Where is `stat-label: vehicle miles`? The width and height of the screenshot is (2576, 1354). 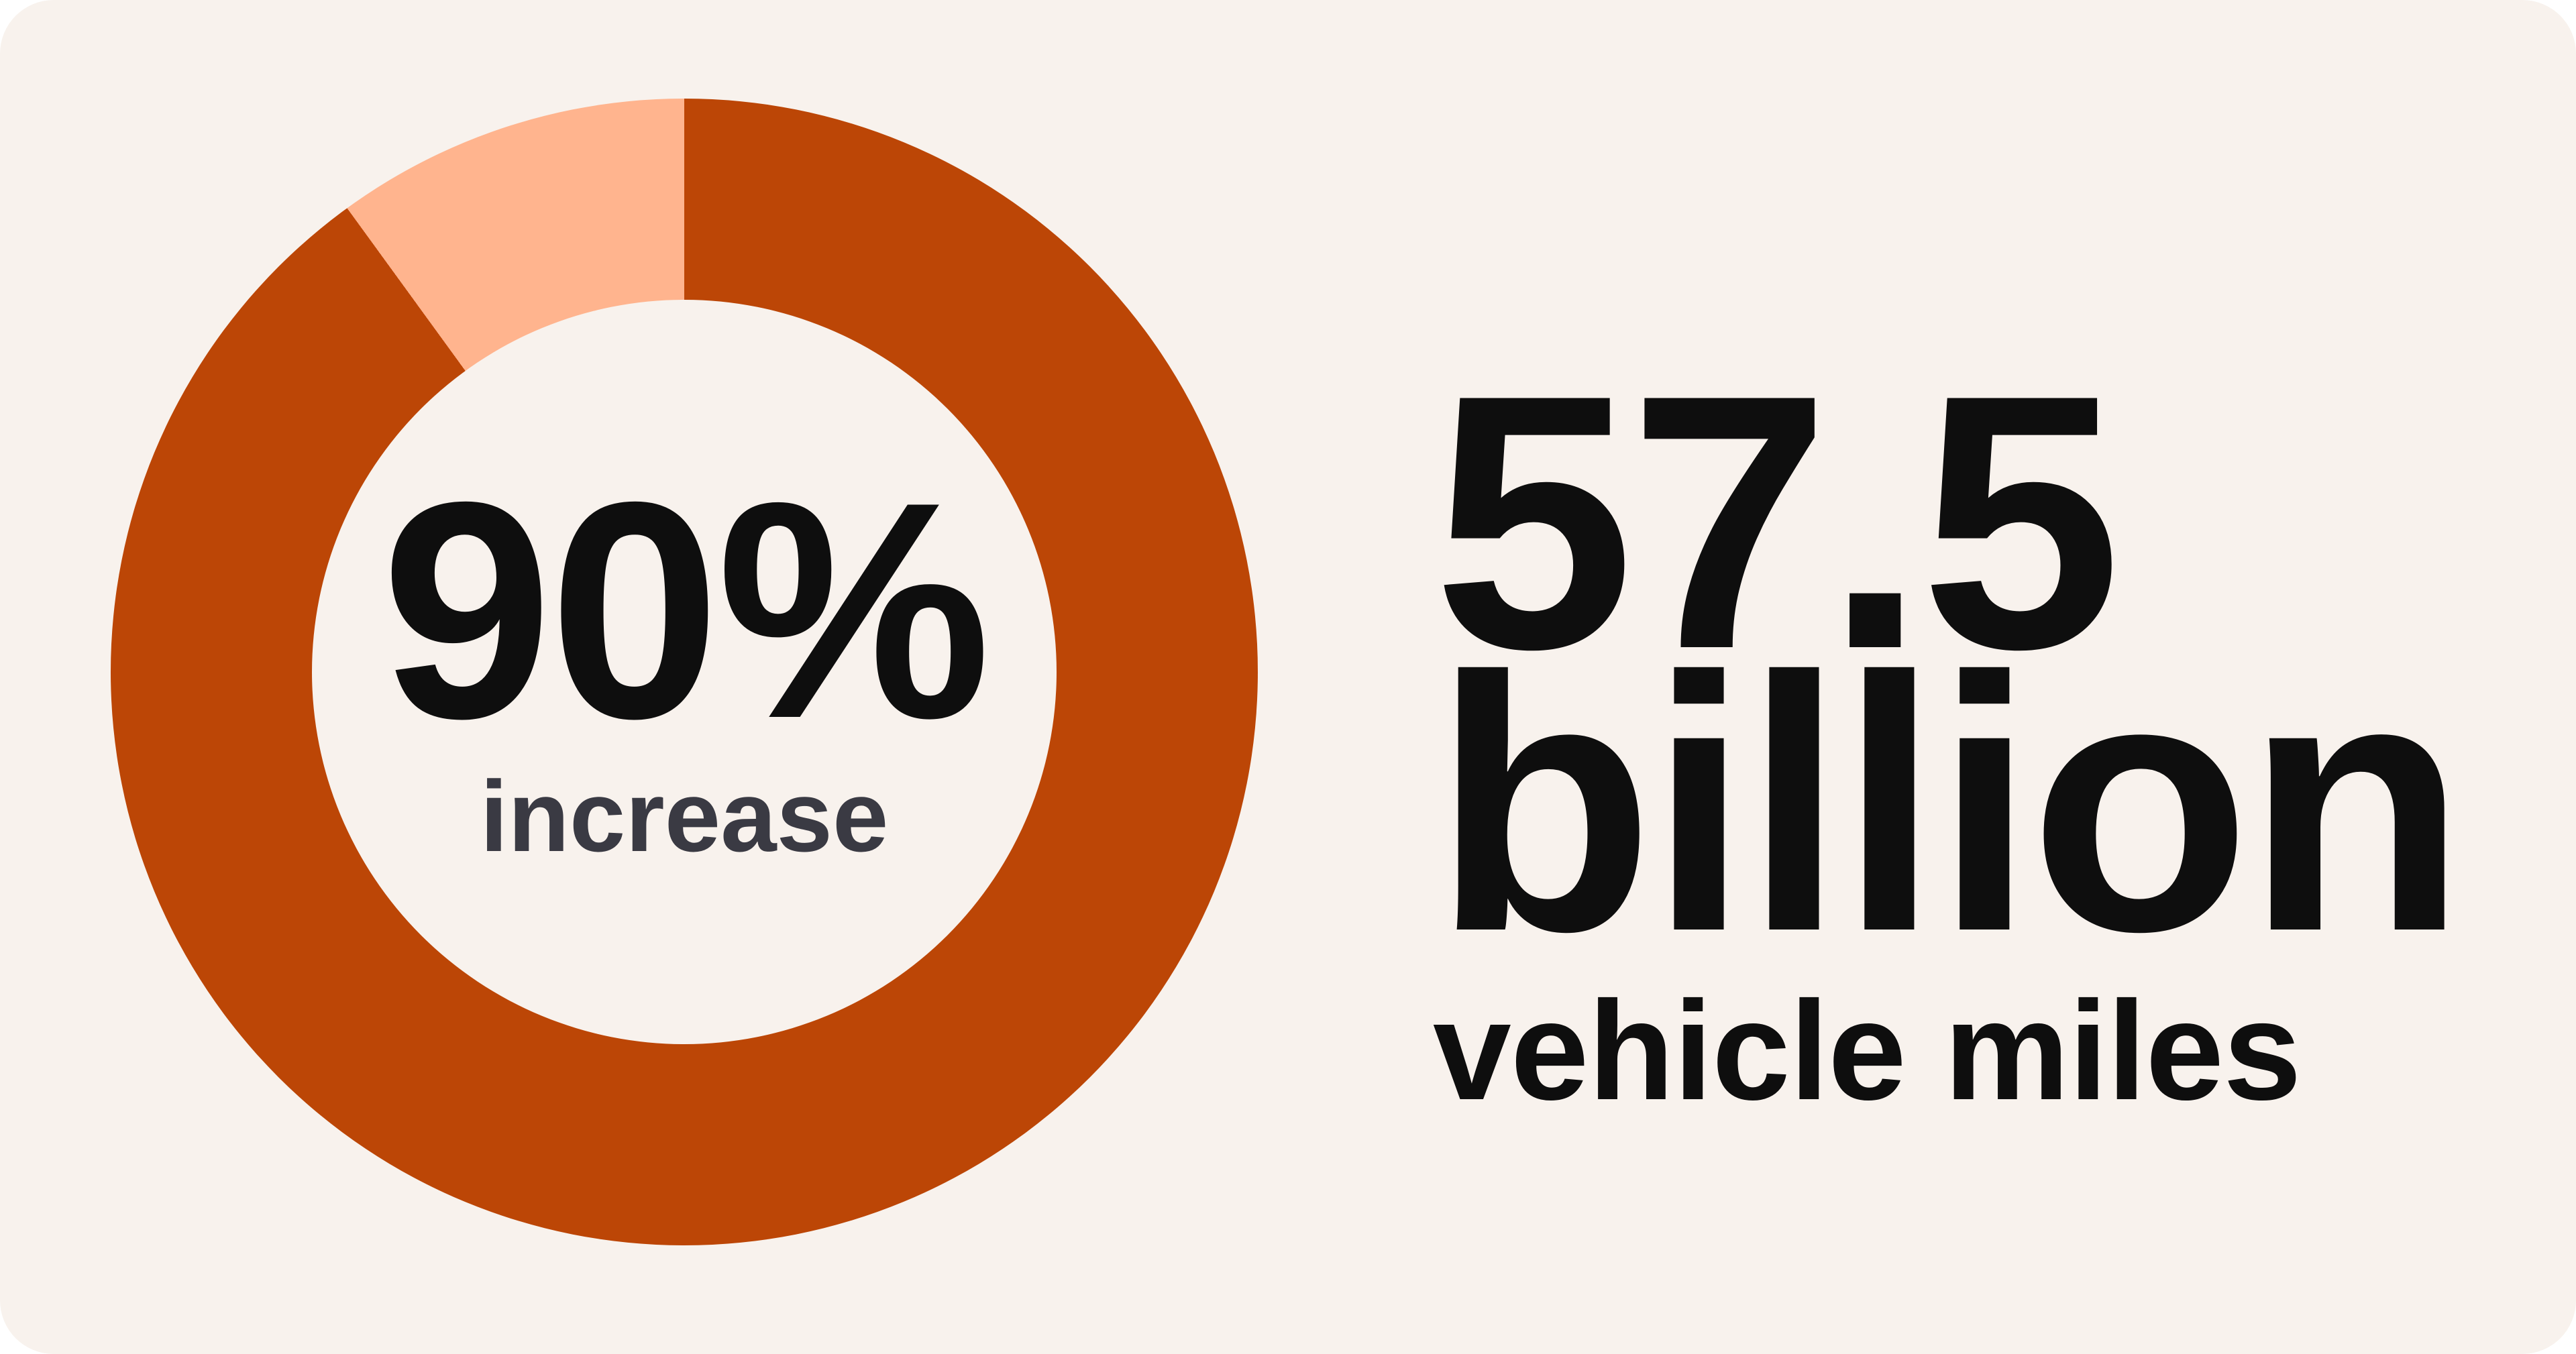
stat-label: vehicle miles is located at coordinates (1867, 1051).